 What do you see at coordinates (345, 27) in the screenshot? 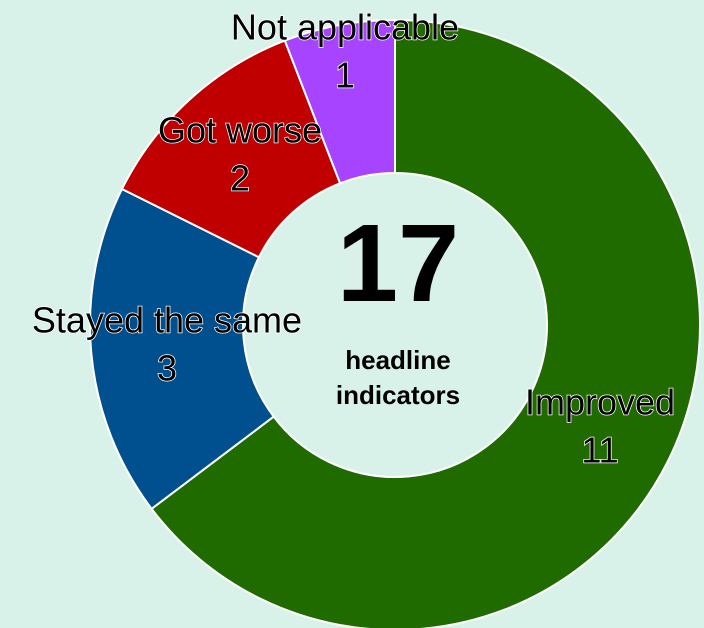
I see `slice-label: Not applicable` at bounding box center [345, 27].